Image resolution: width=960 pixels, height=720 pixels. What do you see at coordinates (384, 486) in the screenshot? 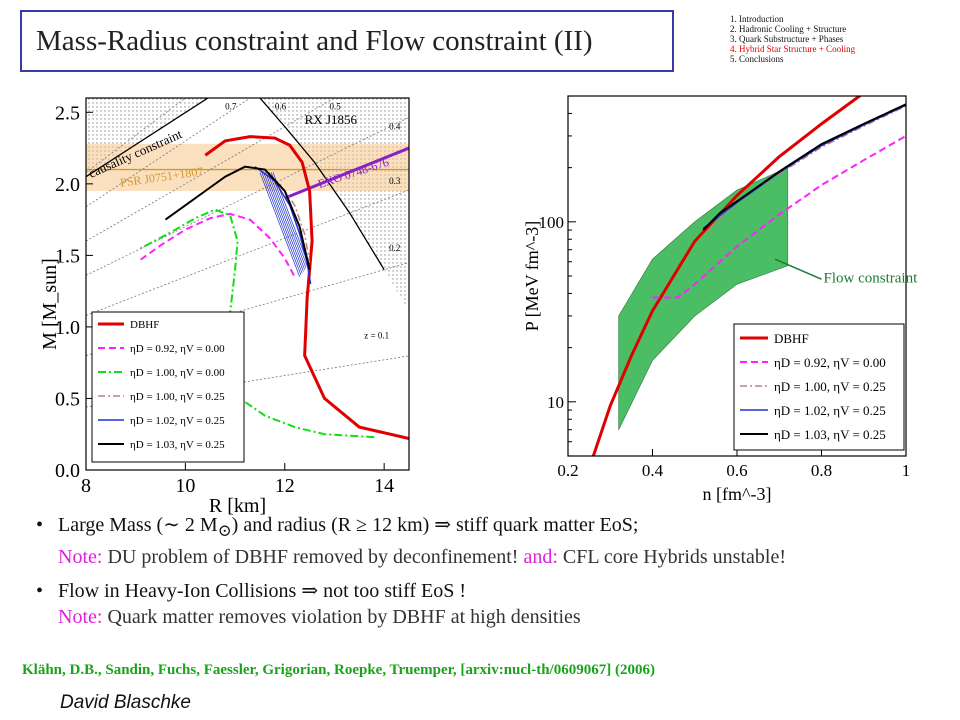
I see `x-tick-label: 14` at bounding box center [384, 486].